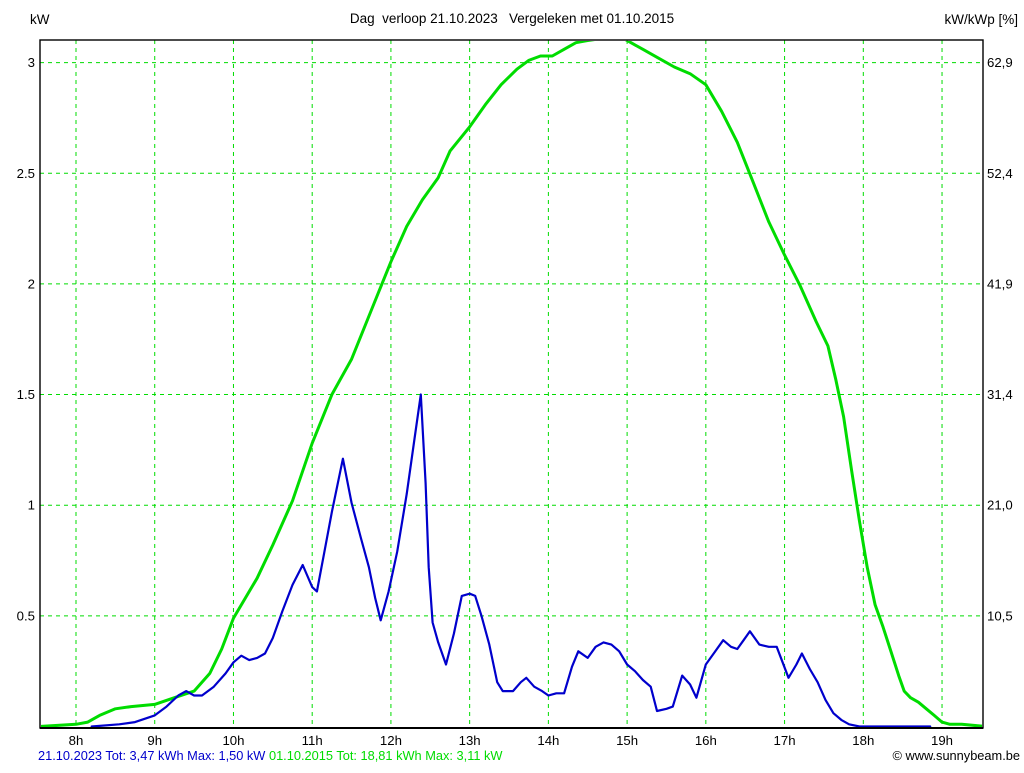 This screenshot has width=1024, height=773. Describe the element at coordinates (26, 615) in the screenshot. I see `y-tick-label-left: 0.5` at that location.